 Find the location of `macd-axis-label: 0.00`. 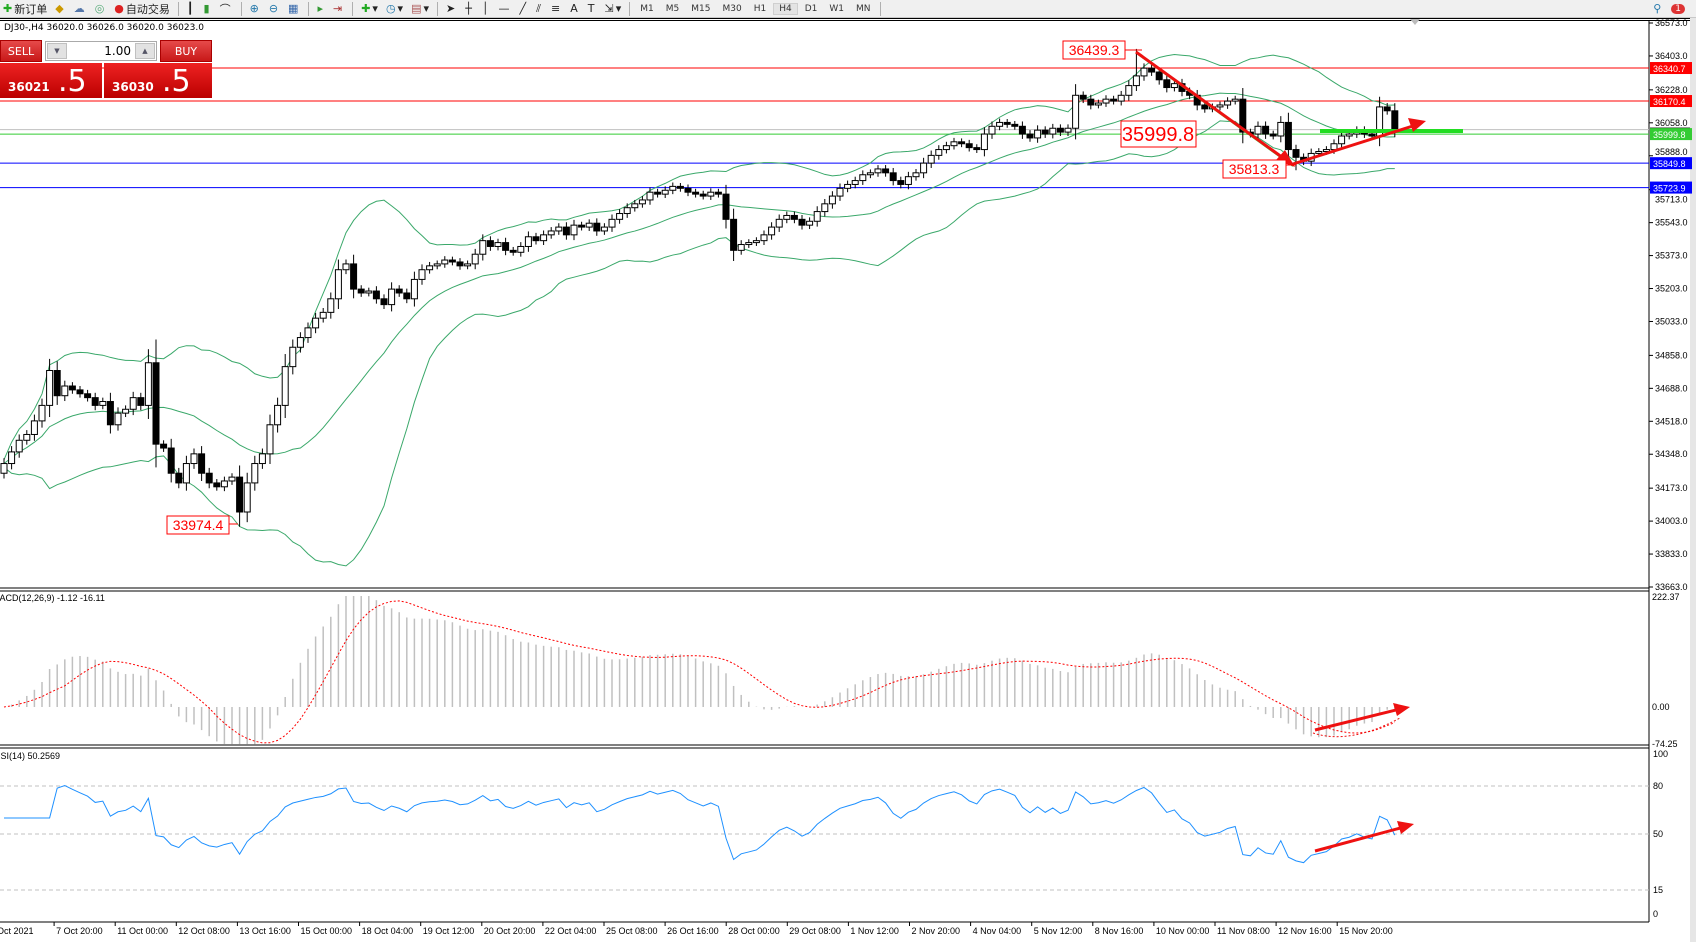

macd-axis-label: 0.00 is located at coordinates (1661, 707).